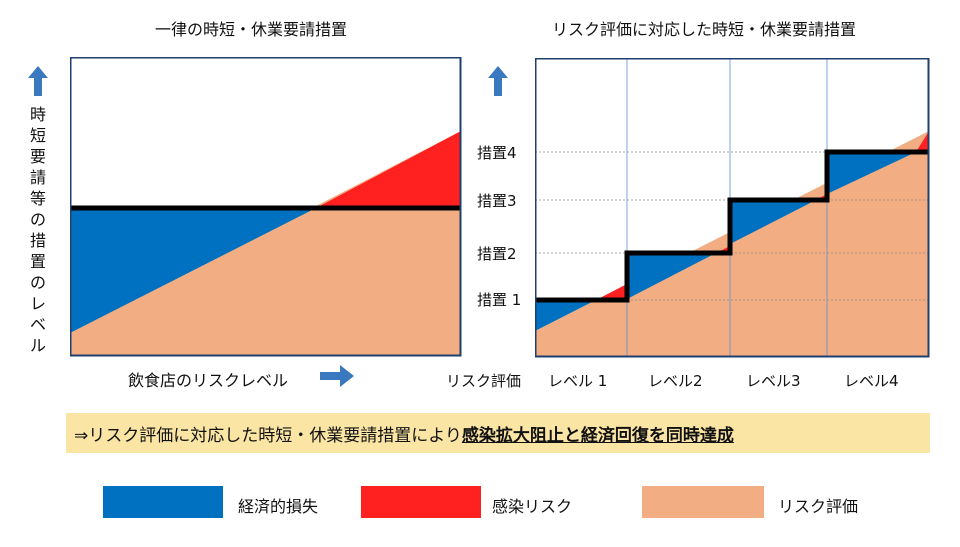 This screenshot has width=960, height=547. Describe the element at coordinates (498, 81) in the screenshot. I see `right-y-axis-up-arrow-icon` at that location.